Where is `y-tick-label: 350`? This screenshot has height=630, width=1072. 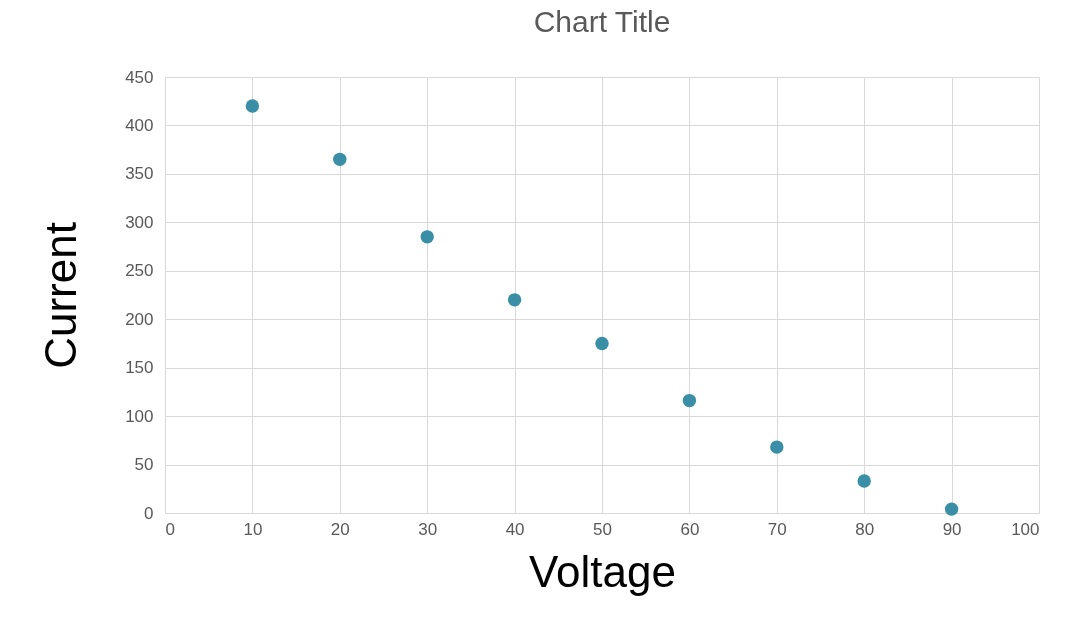
y-tick-label: 350 is located at coordinates (139, 174).